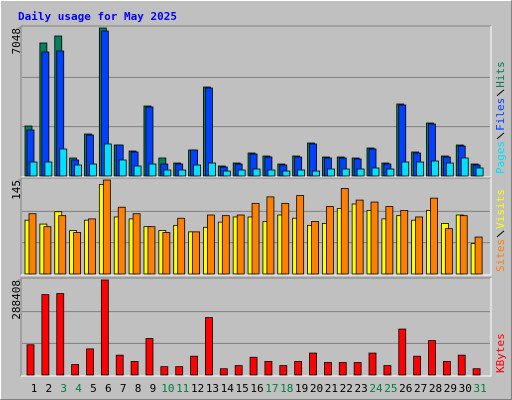 The image size is (512, 400). I want to click on chart-title: Daily usage for May 2025, so click(97, 16).